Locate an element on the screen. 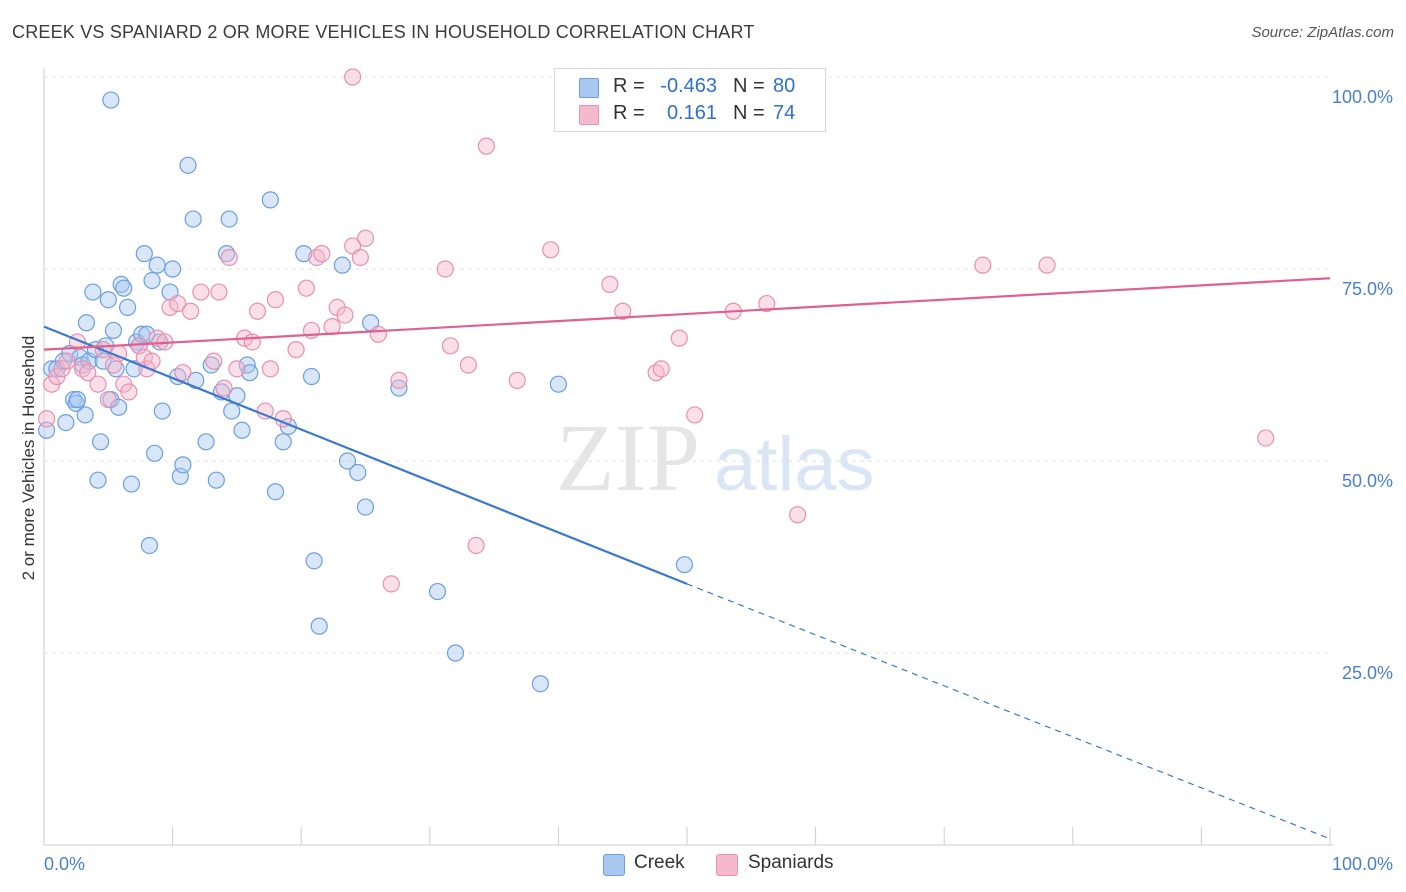 The height and width of the screenshot is (892, 1406). creek-legend-swatch is located at coordinates (614, 865).